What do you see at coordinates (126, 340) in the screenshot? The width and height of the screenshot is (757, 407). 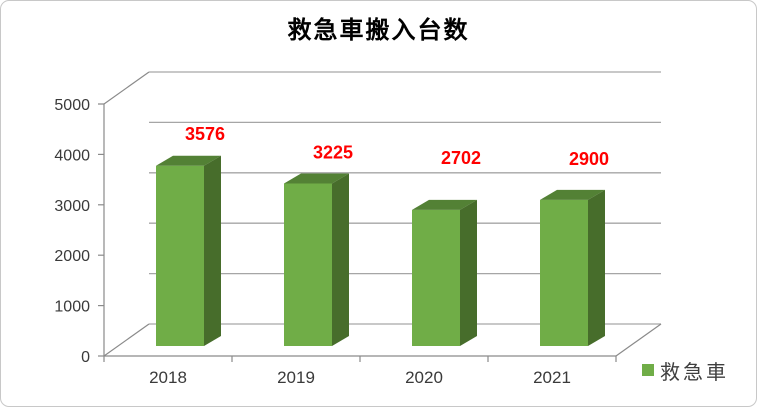 I see `floor-left-edge` at bounding box center [126, 340].